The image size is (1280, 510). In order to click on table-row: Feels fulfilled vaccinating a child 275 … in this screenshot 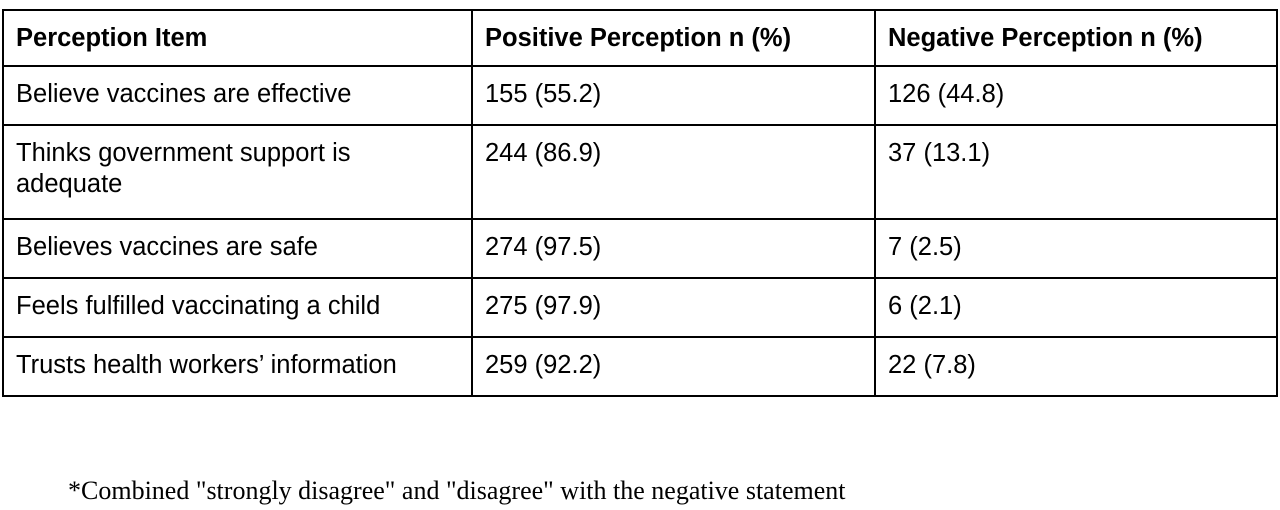, I will do `click(640, 307)`.